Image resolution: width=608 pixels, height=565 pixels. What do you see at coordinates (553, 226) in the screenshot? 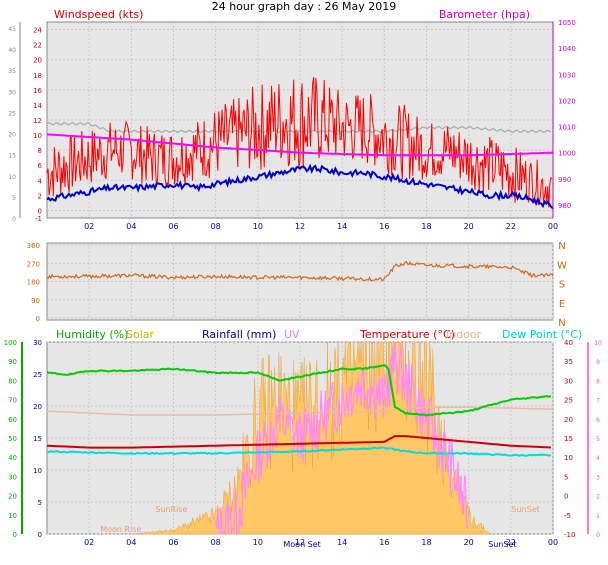
I see `wind-x-tick: 00` at bounding box center [553, 226].